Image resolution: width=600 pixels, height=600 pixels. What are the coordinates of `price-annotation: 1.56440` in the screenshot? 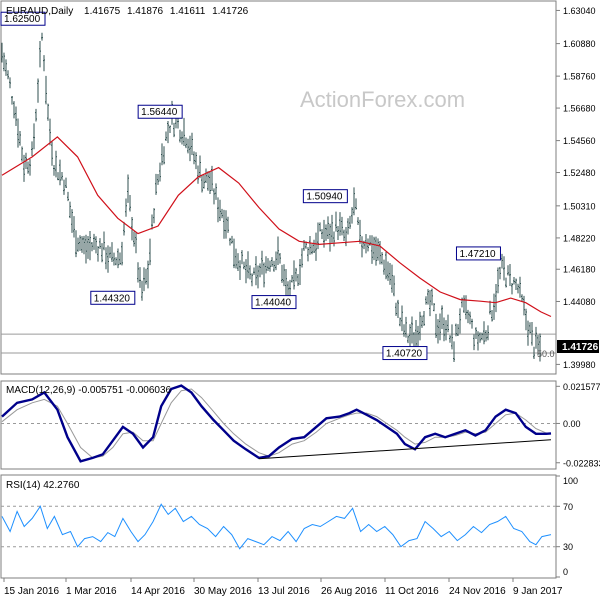 It's located at (160, 111).